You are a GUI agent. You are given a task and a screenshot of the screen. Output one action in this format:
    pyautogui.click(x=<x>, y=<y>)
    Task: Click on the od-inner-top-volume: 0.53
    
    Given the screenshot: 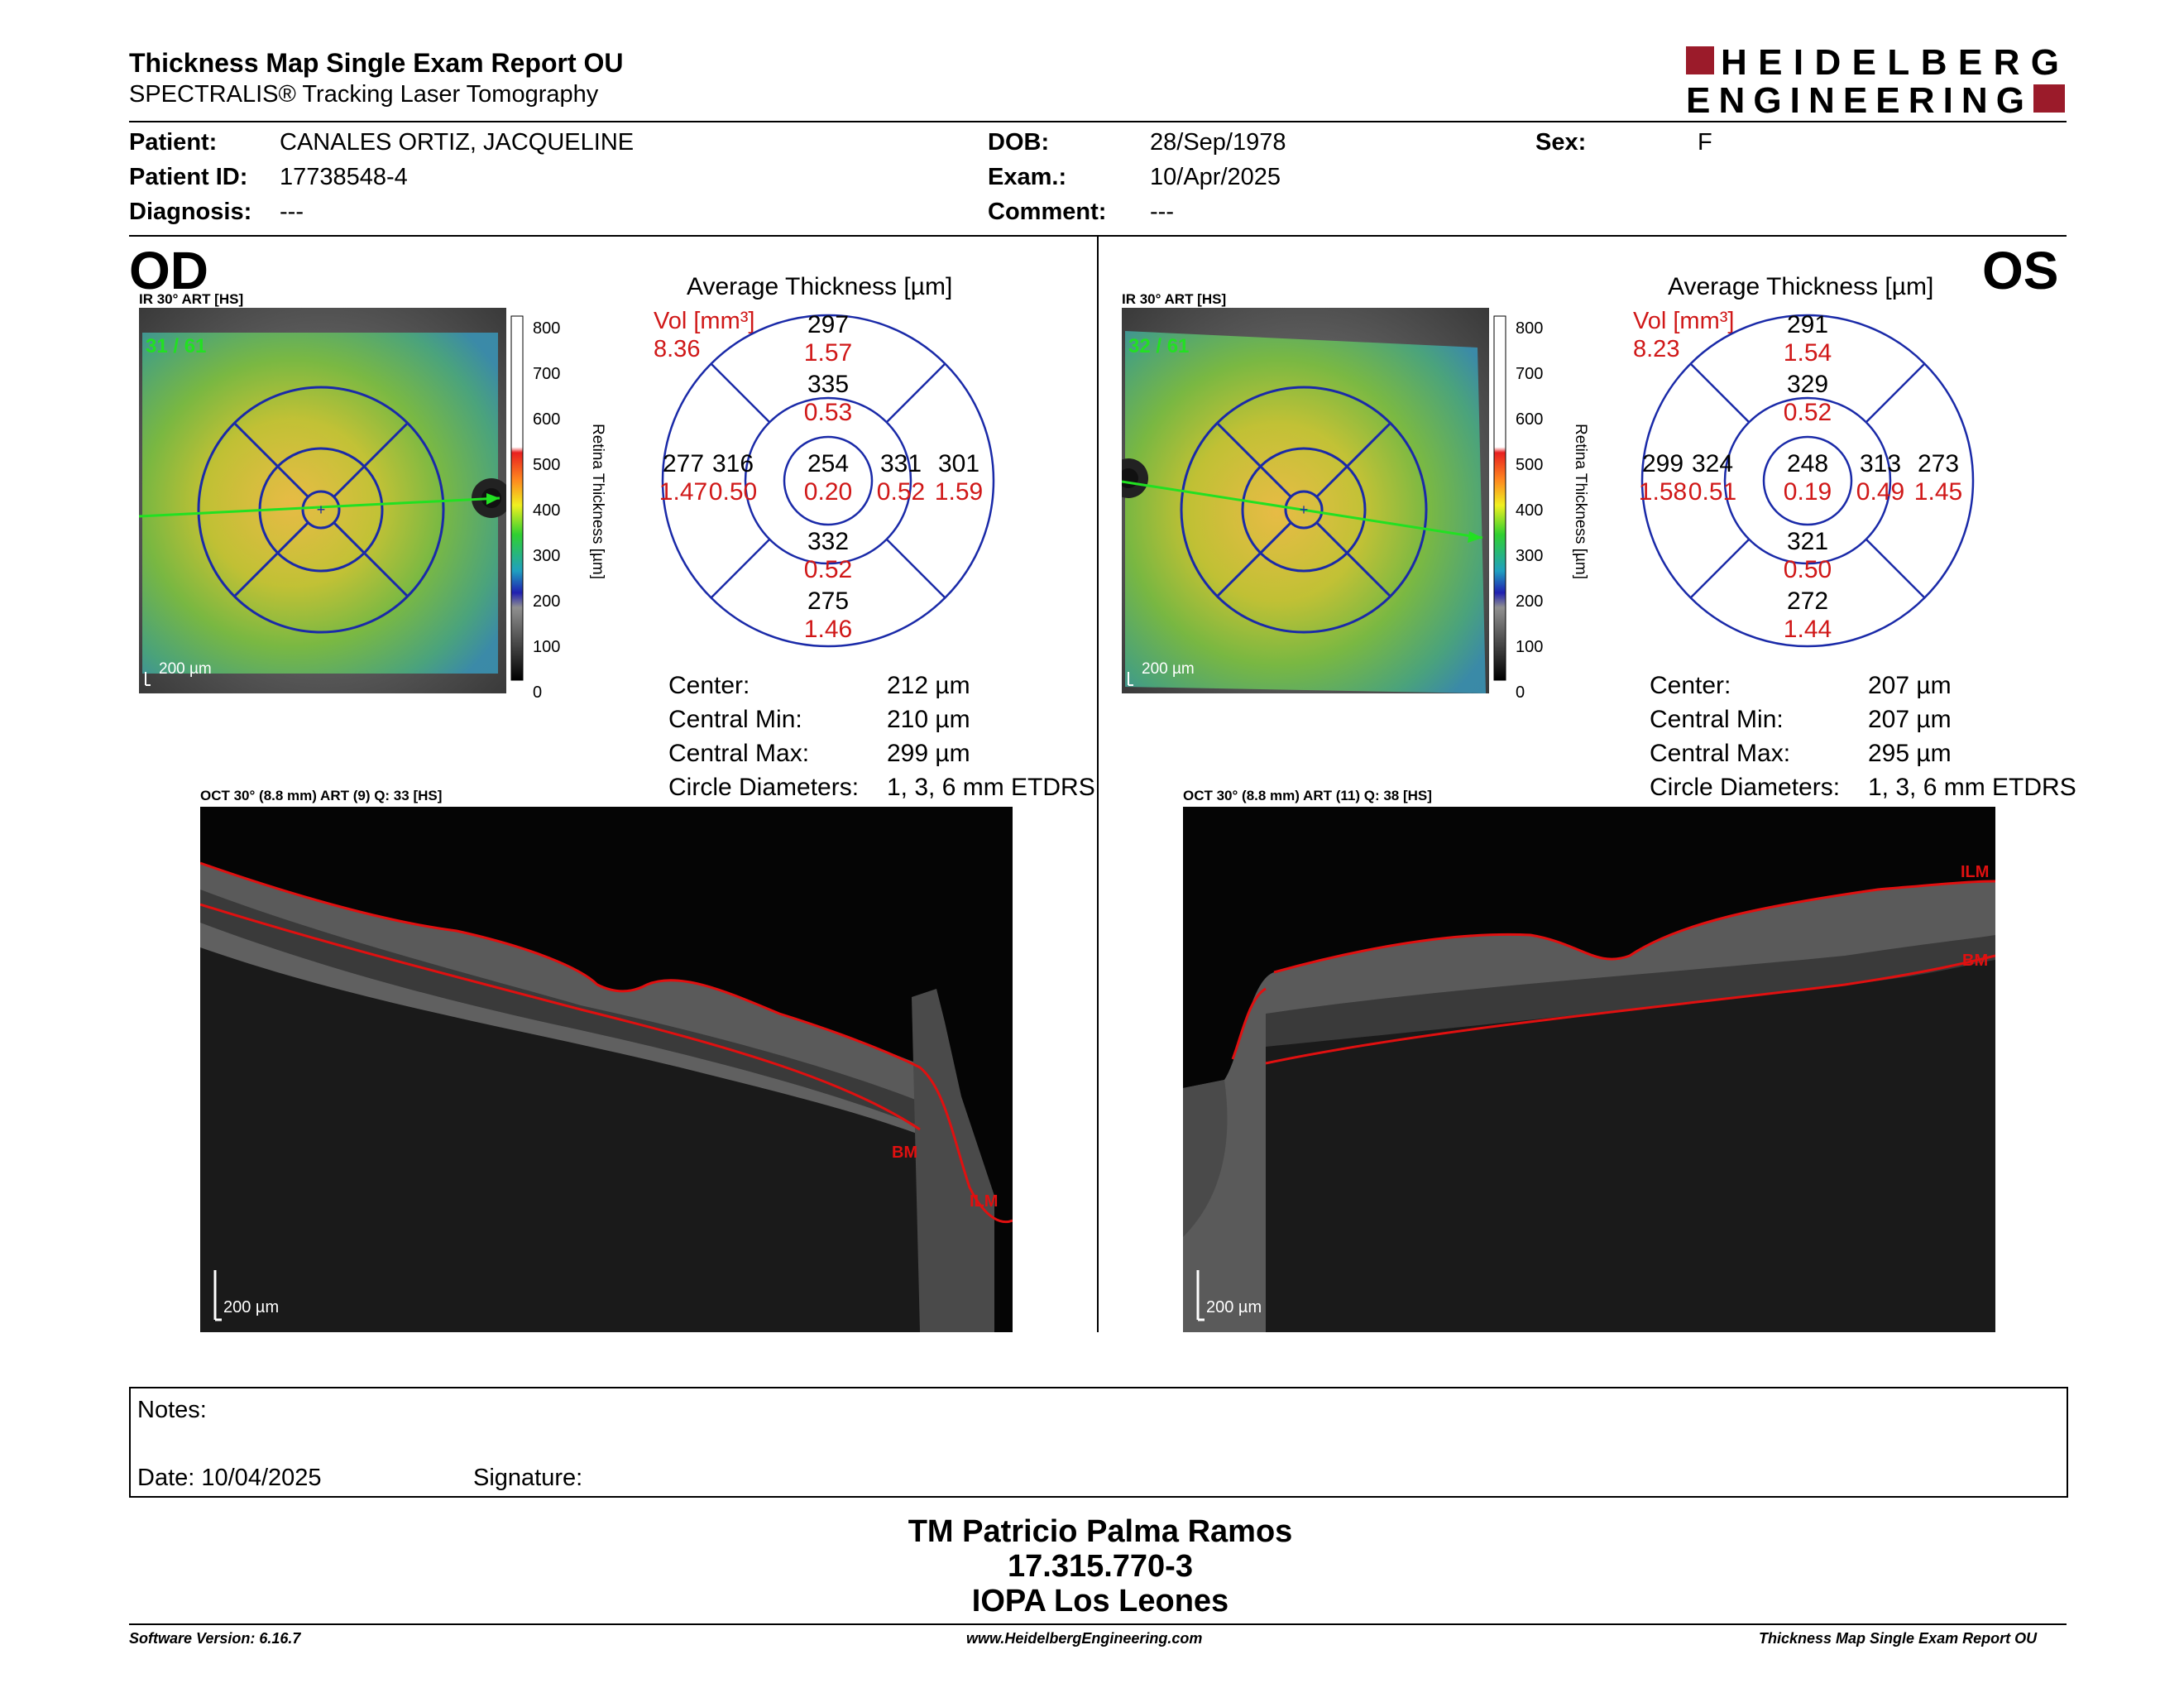 What is the action you would take?
    pyautogui.click(x=828, y=412)
    